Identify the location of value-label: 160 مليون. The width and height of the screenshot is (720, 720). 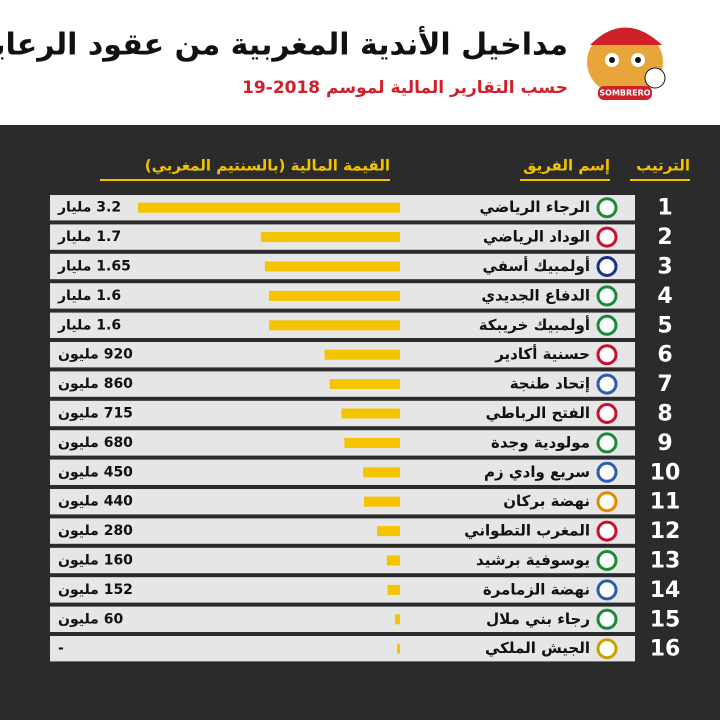
(95, 561).